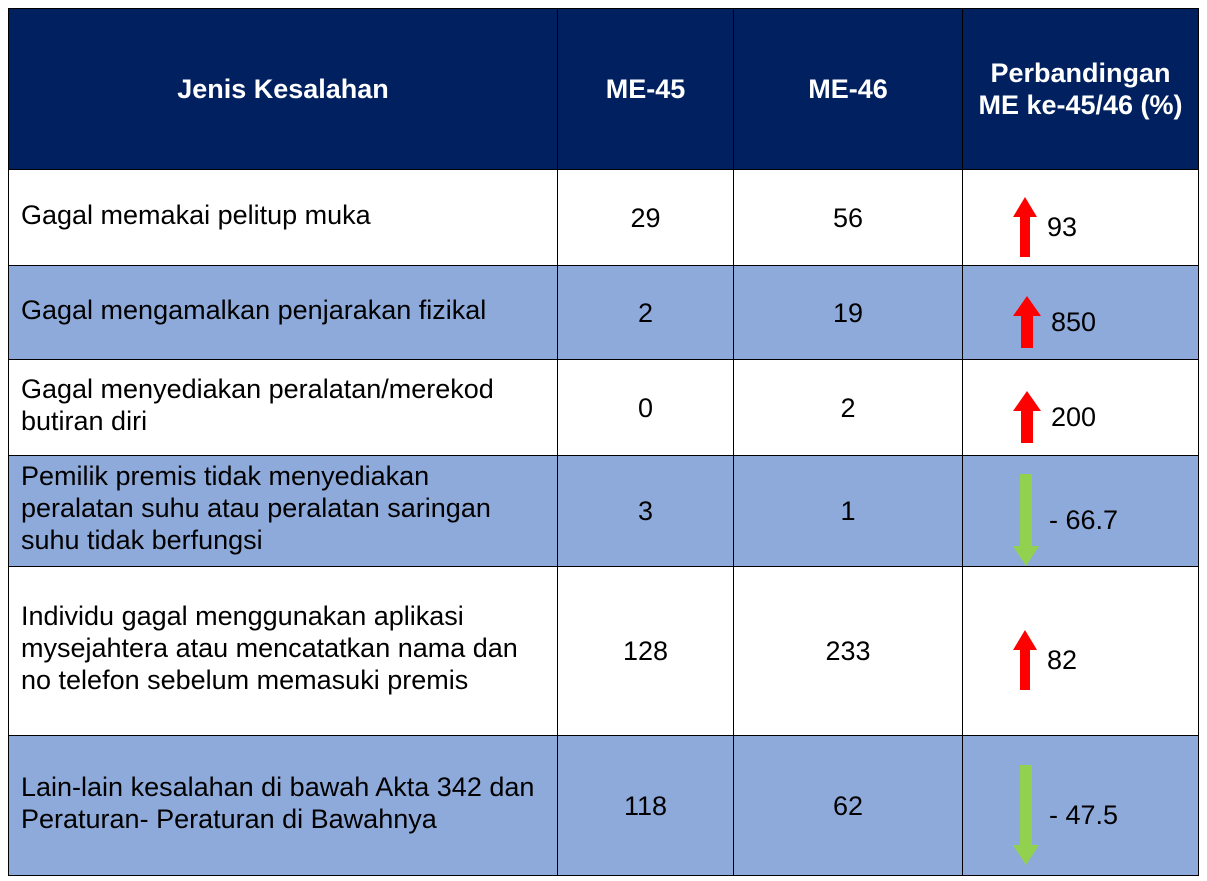  I want to click on cell: 82, so click(1080, 651).